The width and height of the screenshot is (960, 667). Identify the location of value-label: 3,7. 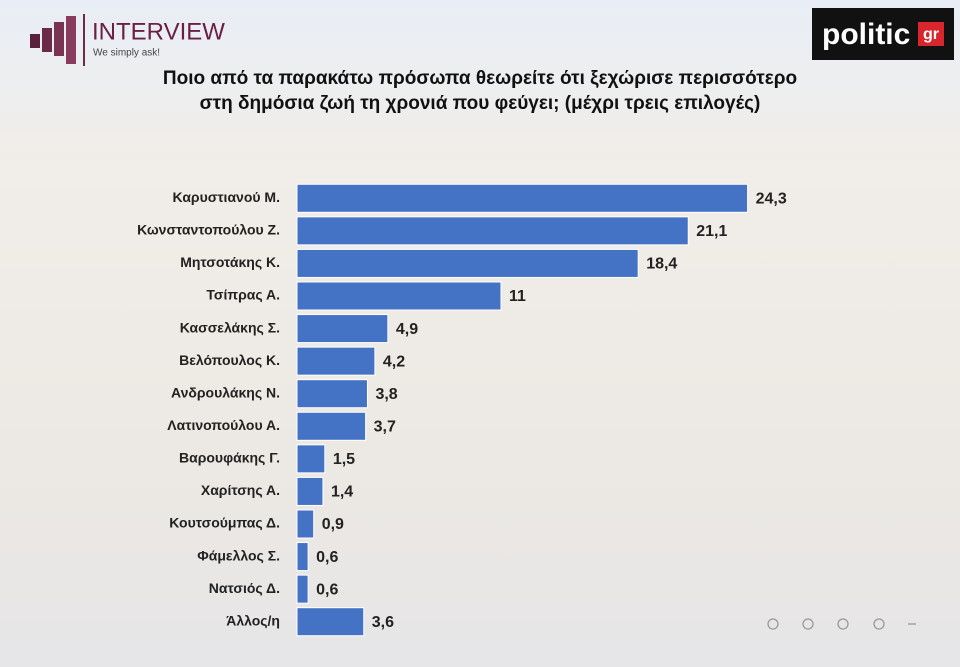
(385, 427).